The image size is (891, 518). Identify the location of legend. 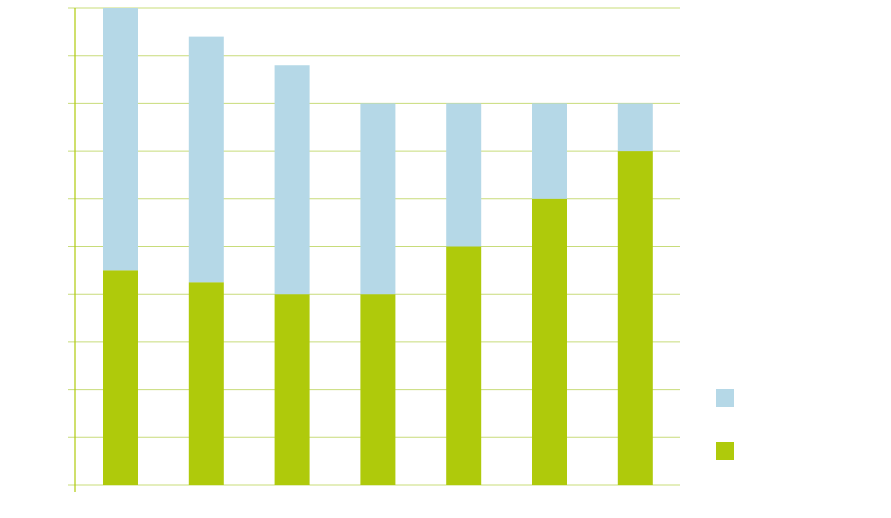
(725, 424).